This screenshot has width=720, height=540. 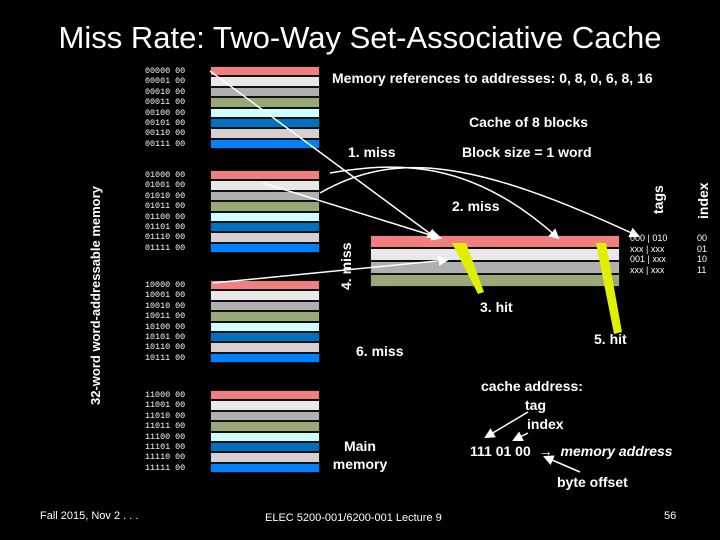 What do you see at coordinates (360, 37) in the screenshot?
I see `slide-title: Miss Rate: Two-Way Set-Associative Cache` at bounding box center [360, 37].